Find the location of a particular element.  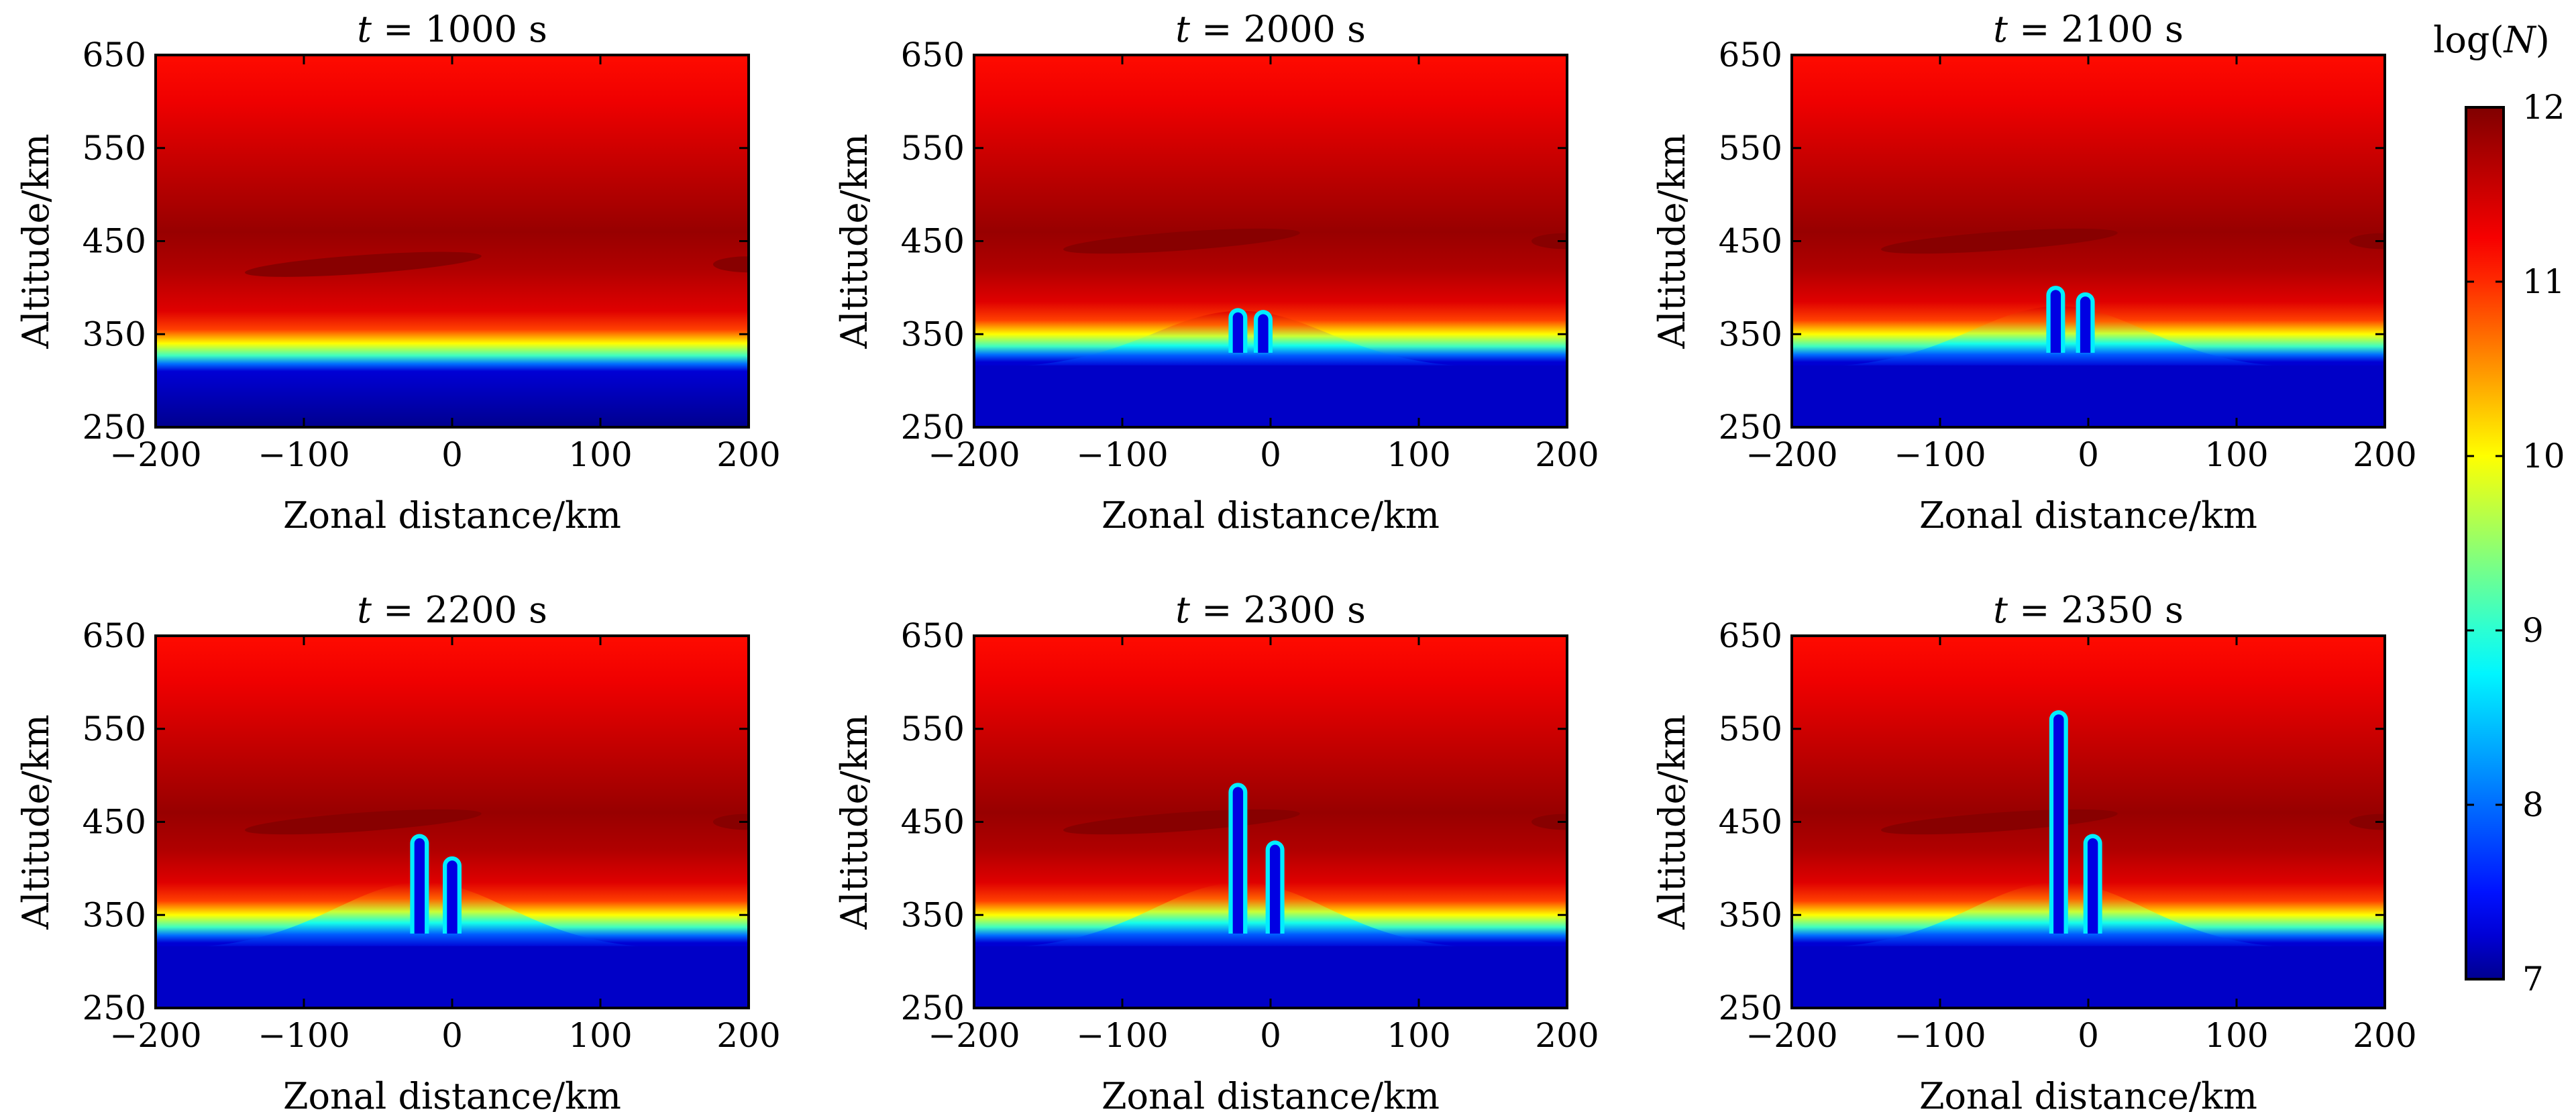

panel-title: t = 2300 s is located at coordinates (1270, 610).